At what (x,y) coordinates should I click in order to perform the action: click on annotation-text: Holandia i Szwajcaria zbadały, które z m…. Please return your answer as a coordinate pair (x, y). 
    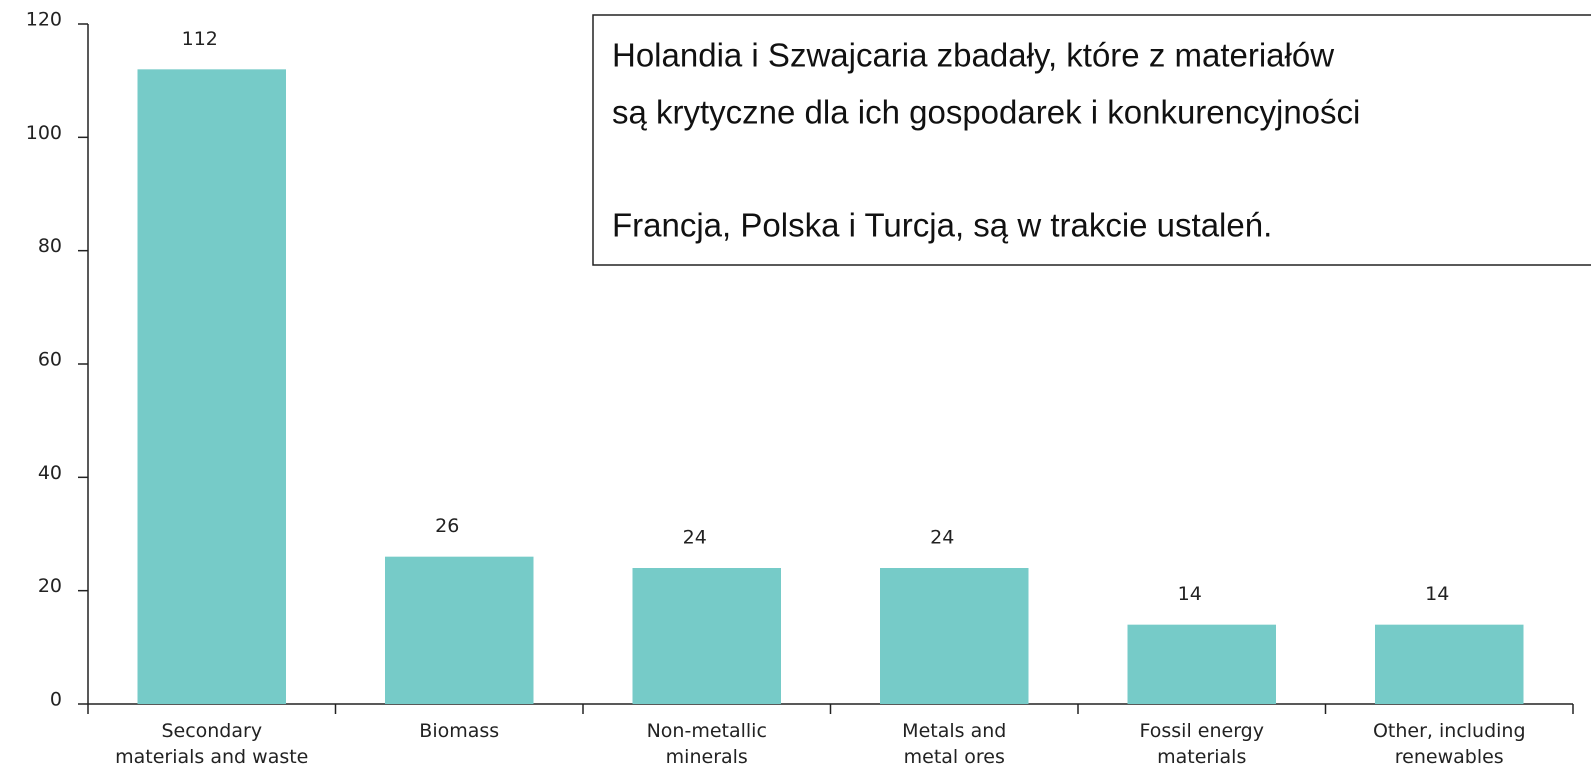
    Looking at the image, I should click on (973, 55).